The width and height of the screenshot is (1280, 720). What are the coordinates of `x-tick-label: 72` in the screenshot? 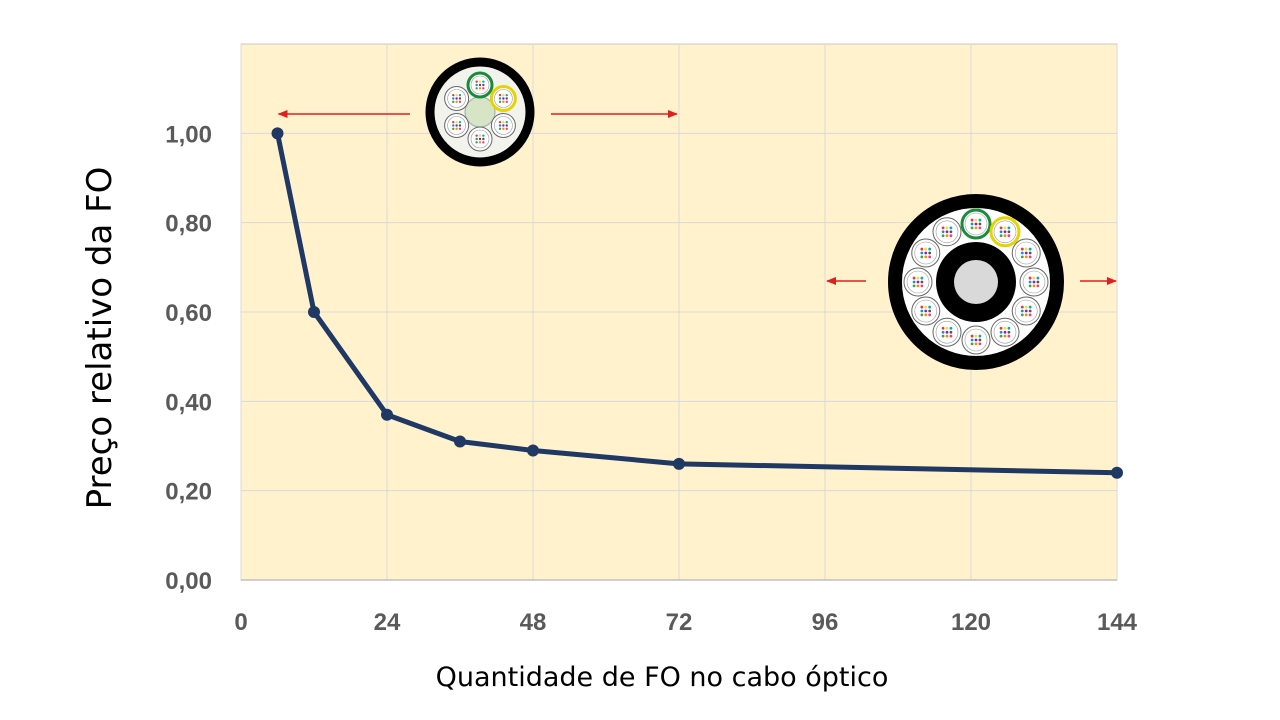 It's located at (679, 622).